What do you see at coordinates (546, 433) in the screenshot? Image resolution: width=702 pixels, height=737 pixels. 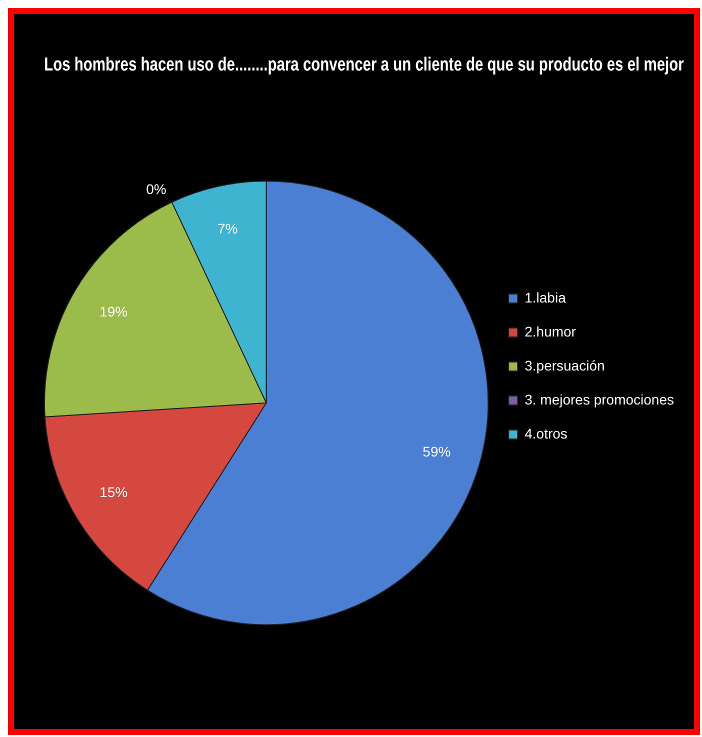 I see `legend-label: 4.otros` at bounding box center [546, 433].